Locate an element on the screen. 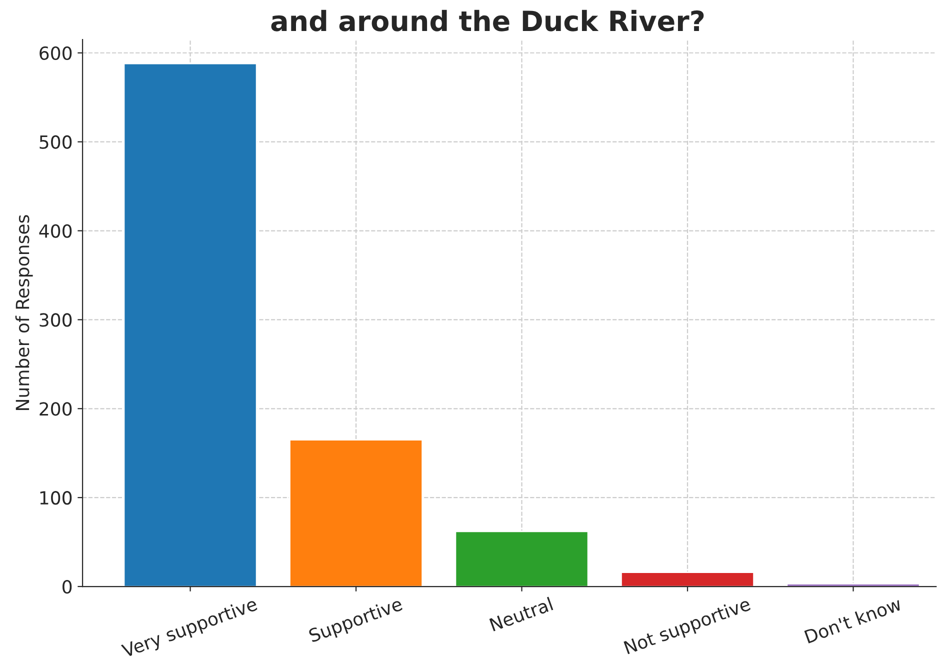 This screenshot has height=659, width=938. y-tick-label: 100 is located at coordinates (56, 498).